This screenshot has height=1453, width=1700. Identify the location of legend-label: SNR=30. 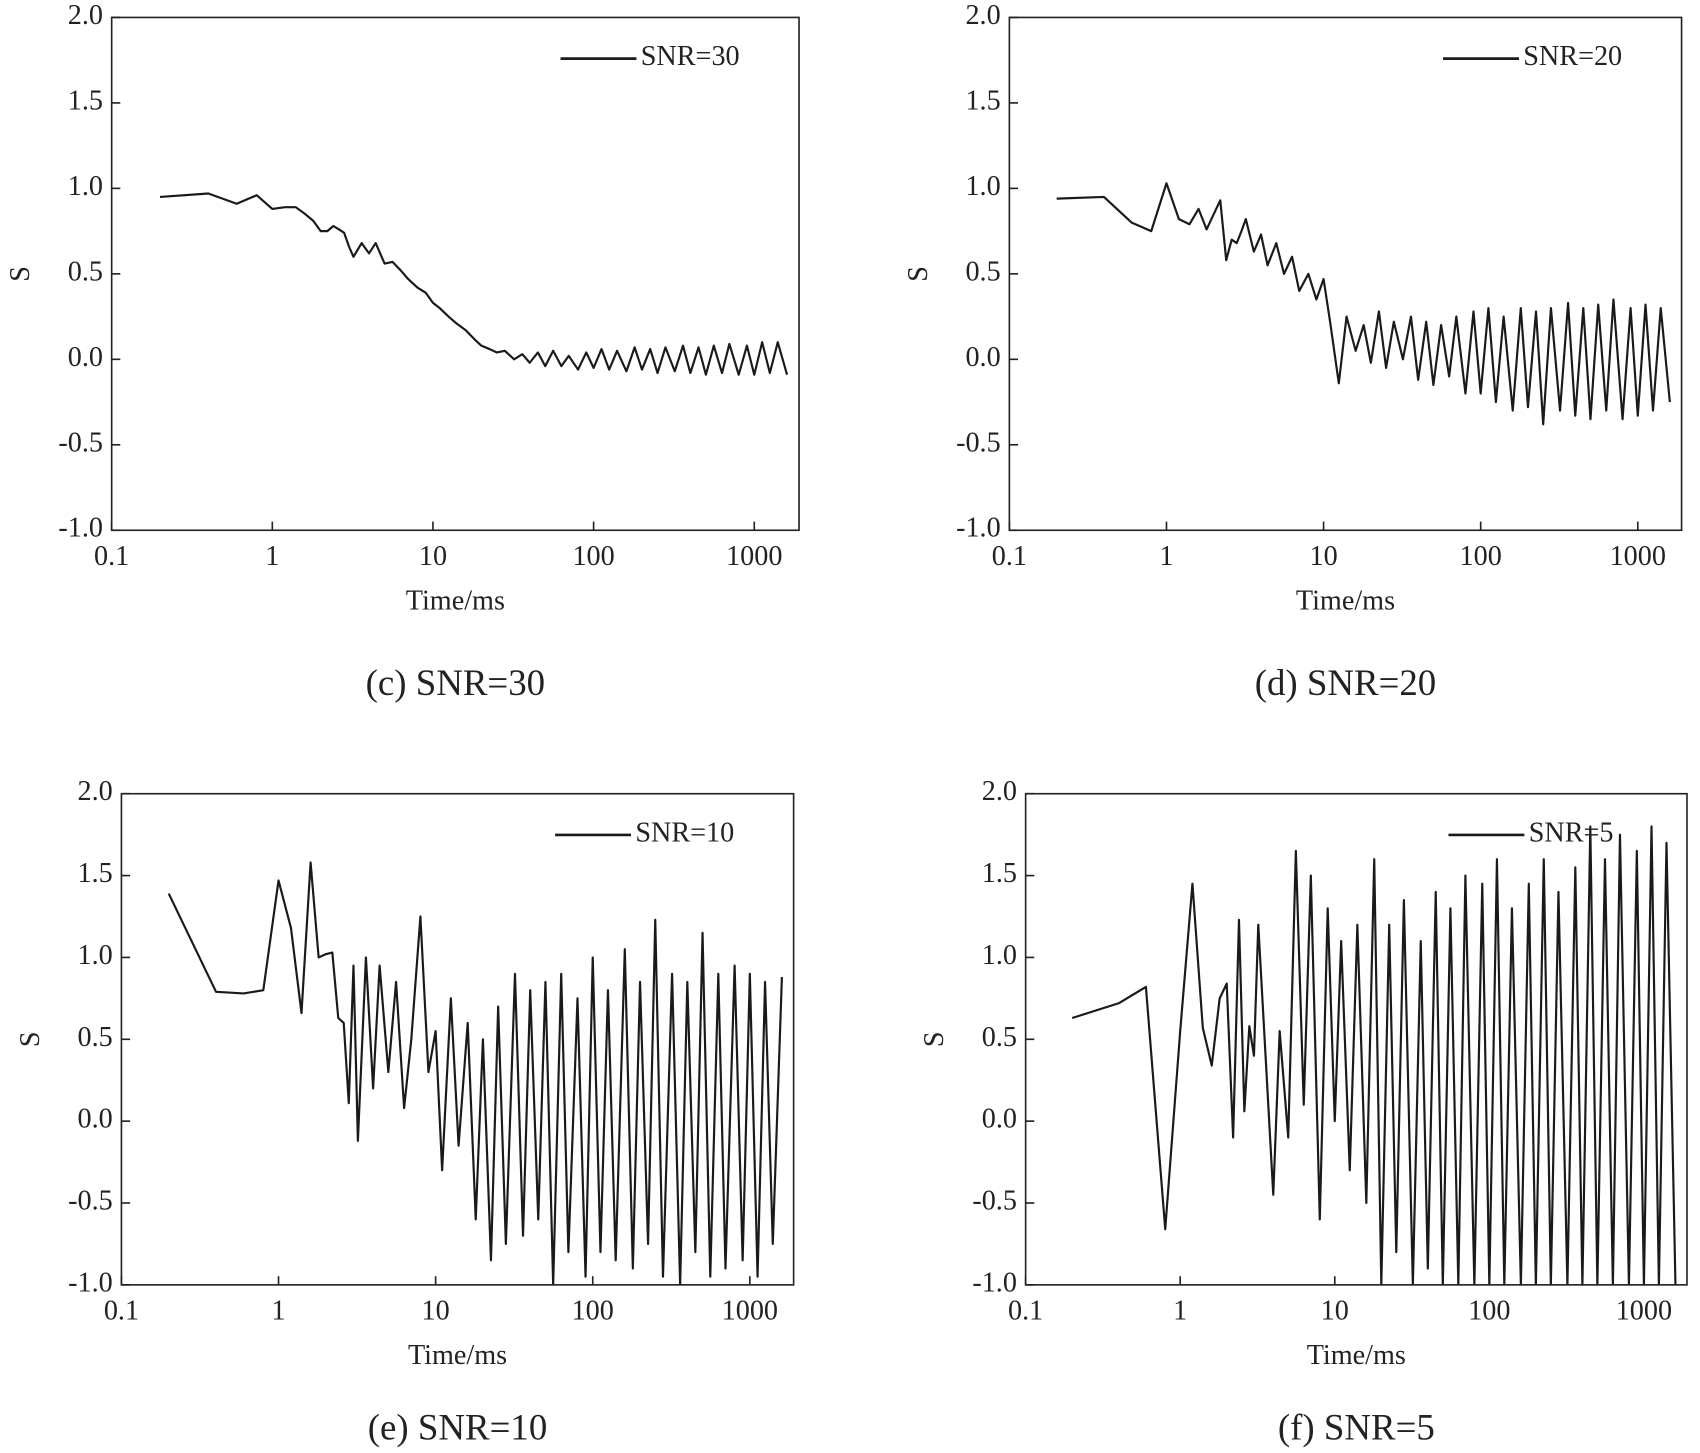
(690, 56).